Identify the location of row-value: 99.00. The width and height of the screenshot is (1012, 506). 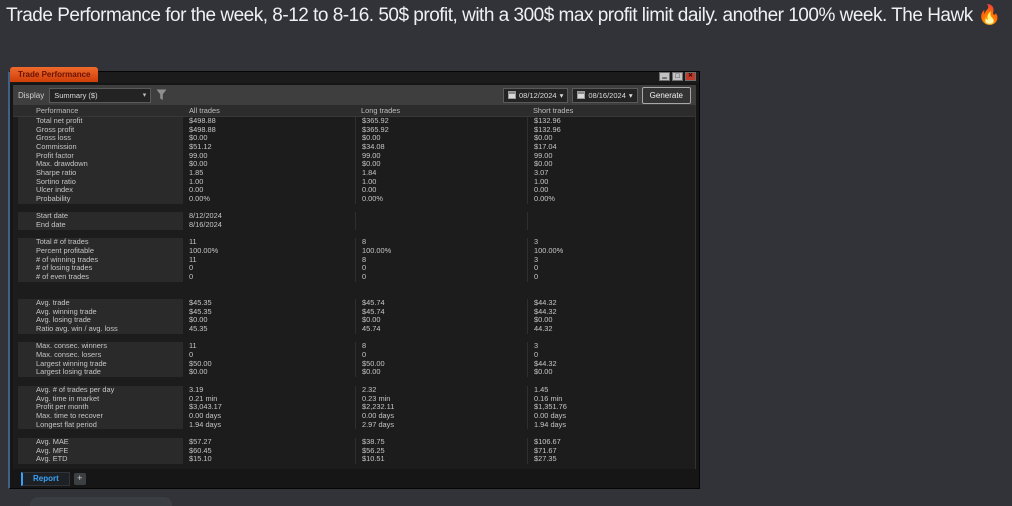
(611, 156).